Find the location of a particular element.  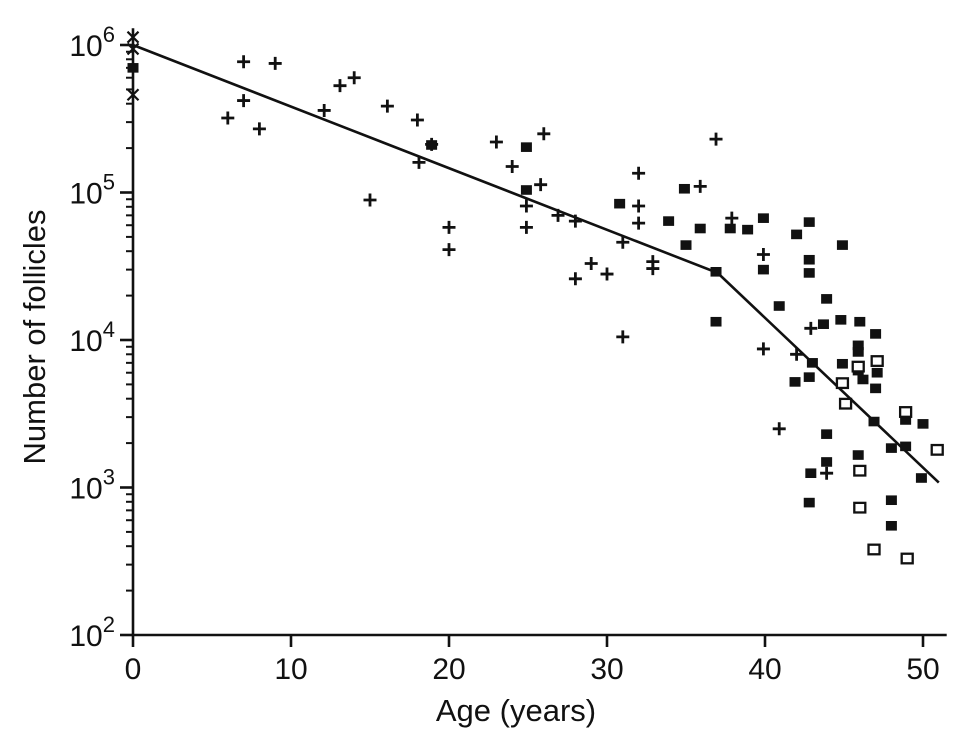

y-tick-label: 10⁵ is located at coordinates (92, 190).